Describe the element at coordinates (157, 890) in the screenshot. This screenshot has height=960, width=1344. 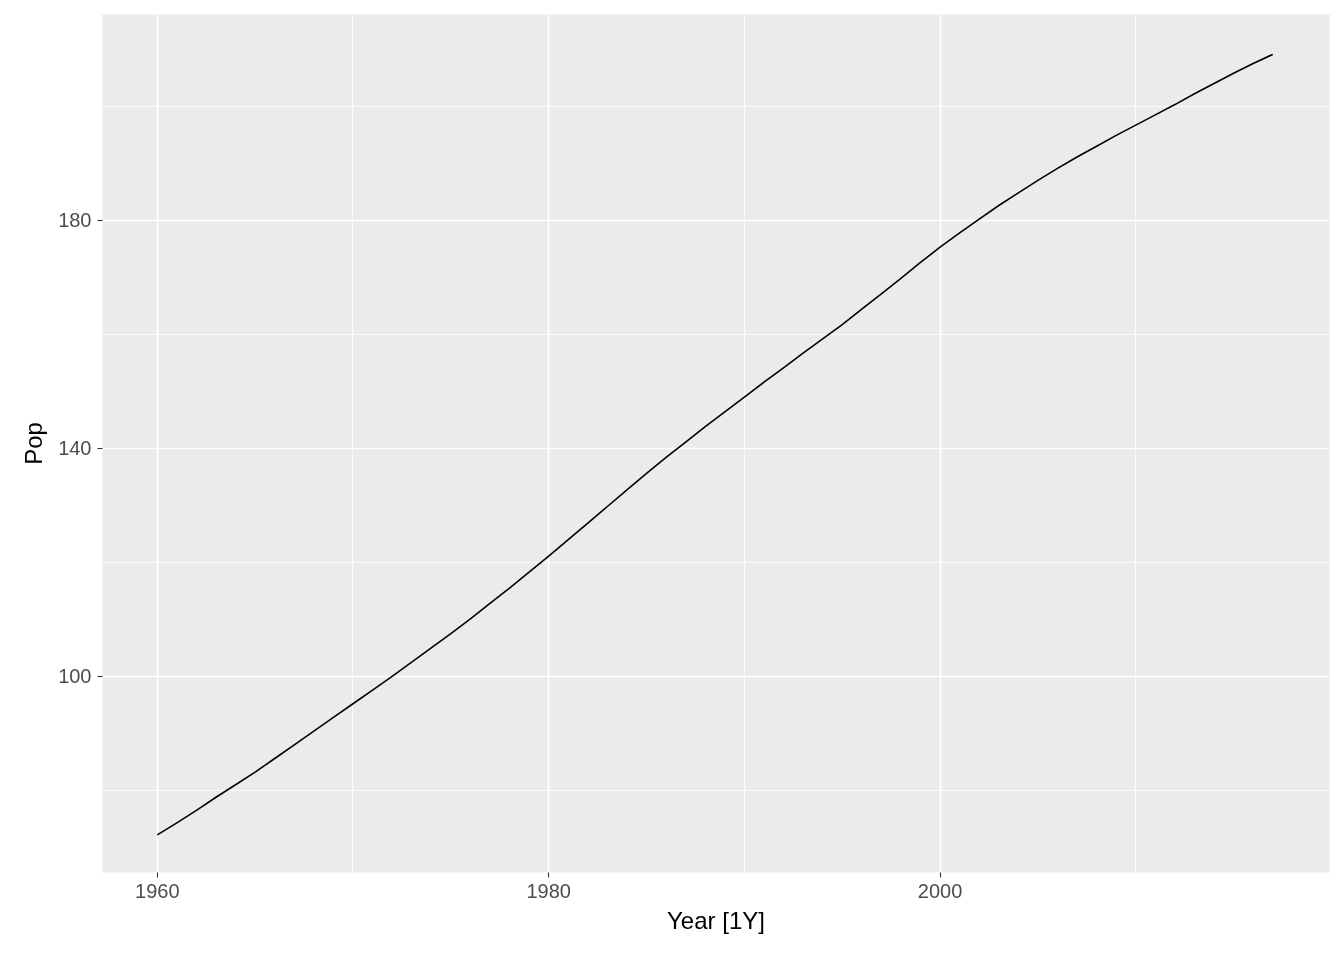
I see `x-tick-label: 1960` at that location.